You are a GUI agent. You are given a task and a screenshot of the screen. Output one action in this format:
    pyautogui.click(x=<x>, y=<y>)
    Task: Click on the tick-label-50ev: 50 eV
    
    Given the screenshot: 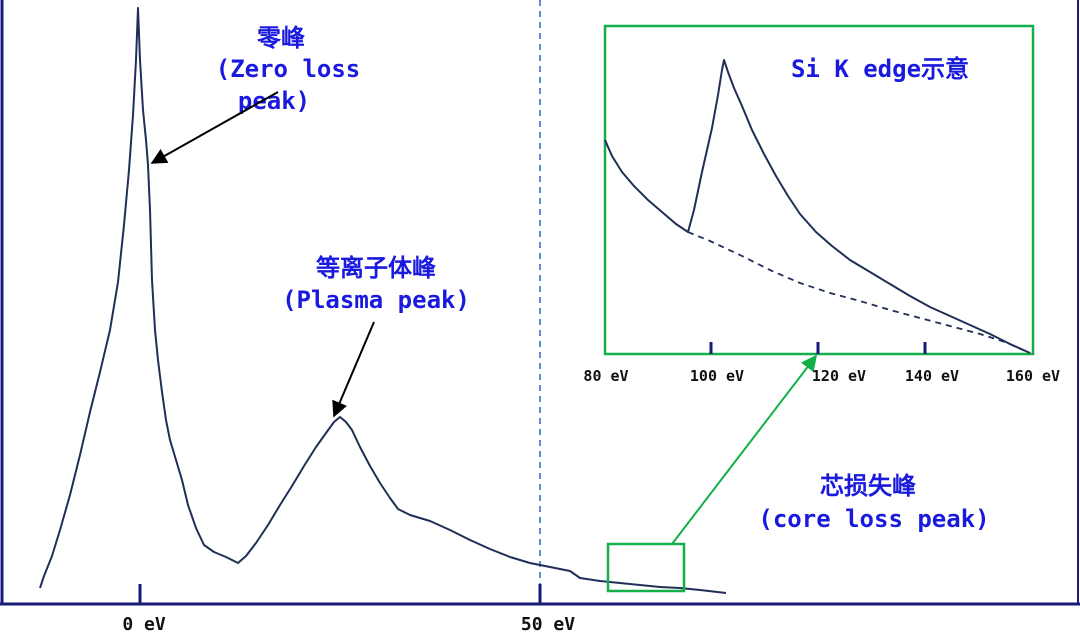 What is the action you would take?
    pyautogui.click(x=548, y=623)
    